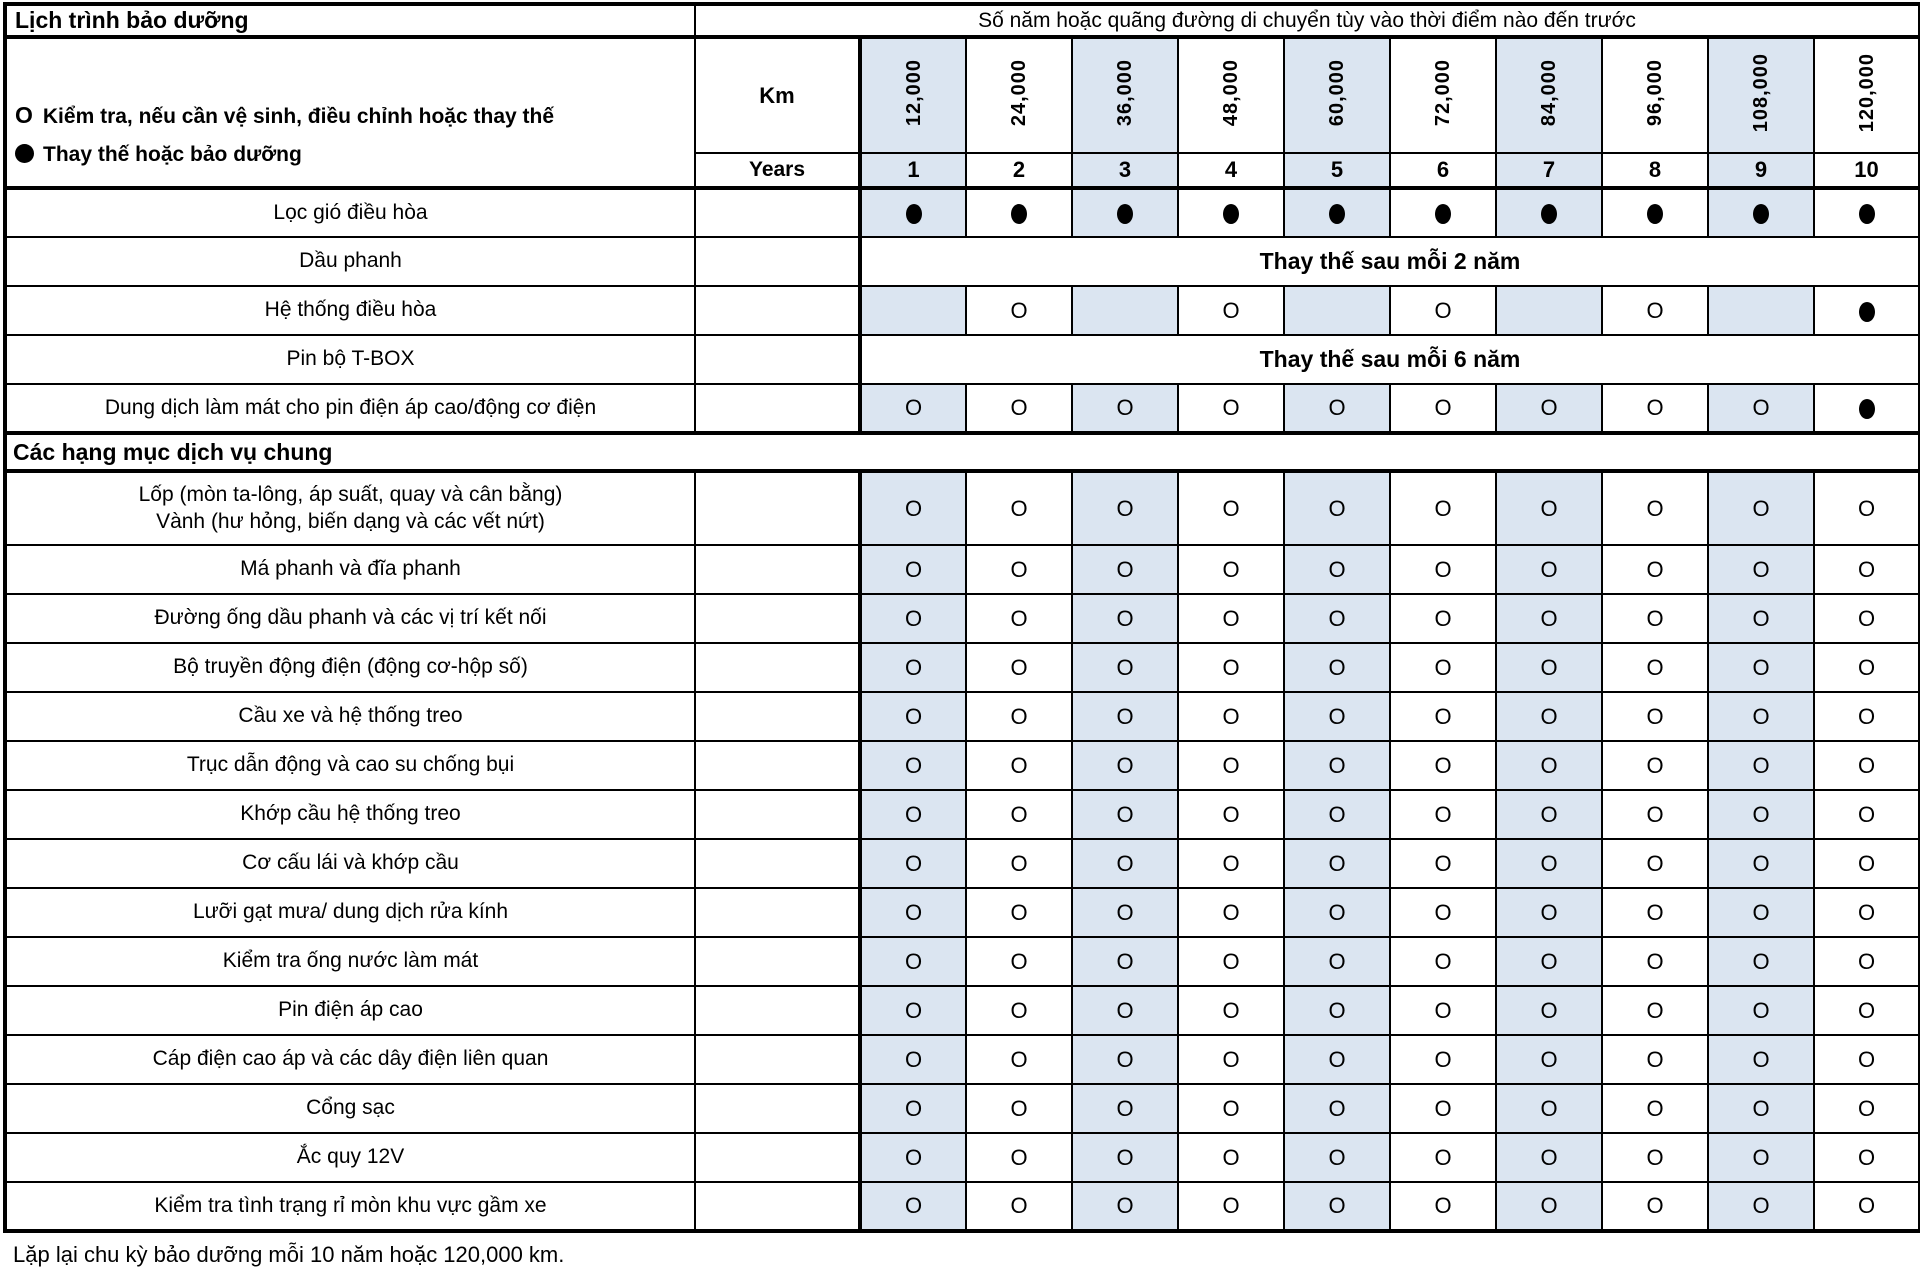 The height and width of the screenshot is (1268, 1920). Describe the element at coordinates (1388, 359) in the screenshot. I see `merged-interval-note: Thay thế sau mỗi 6 năm` at that location.